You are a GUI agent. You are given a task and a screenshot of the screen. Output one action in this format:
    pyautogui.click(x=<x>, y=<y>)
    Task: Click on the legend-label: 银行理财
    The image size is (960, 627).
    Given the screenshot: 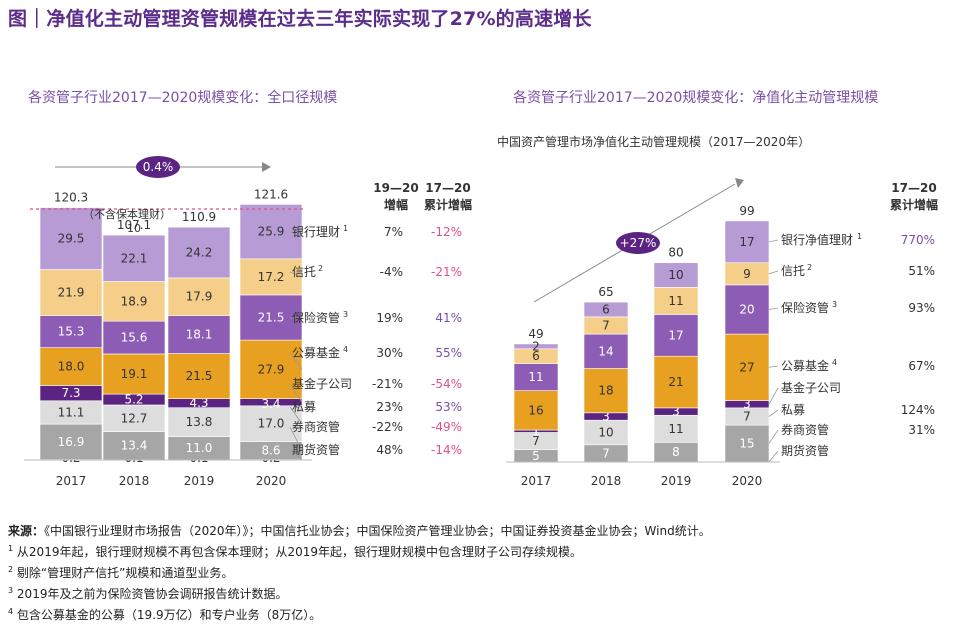 What is the action you would take?
    pyautogui.click(x=316, y=232)
    